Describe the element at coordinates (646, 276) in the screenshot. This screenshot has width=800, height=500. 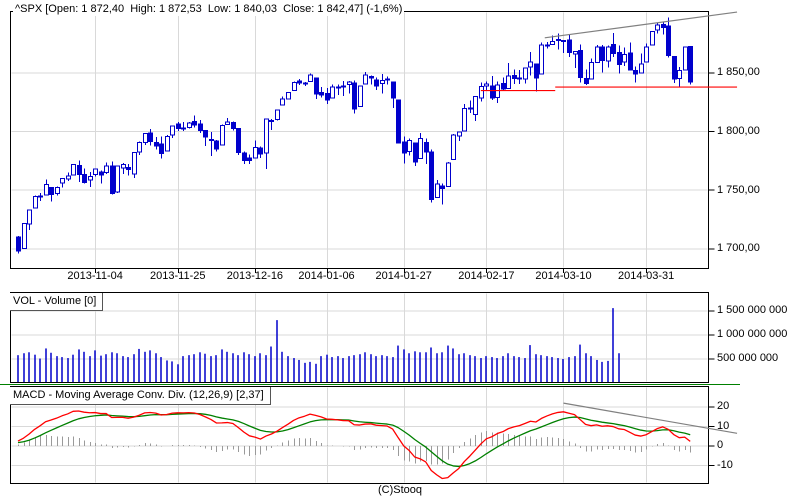
I see `date-label-8: 2014-03-31` at that location.